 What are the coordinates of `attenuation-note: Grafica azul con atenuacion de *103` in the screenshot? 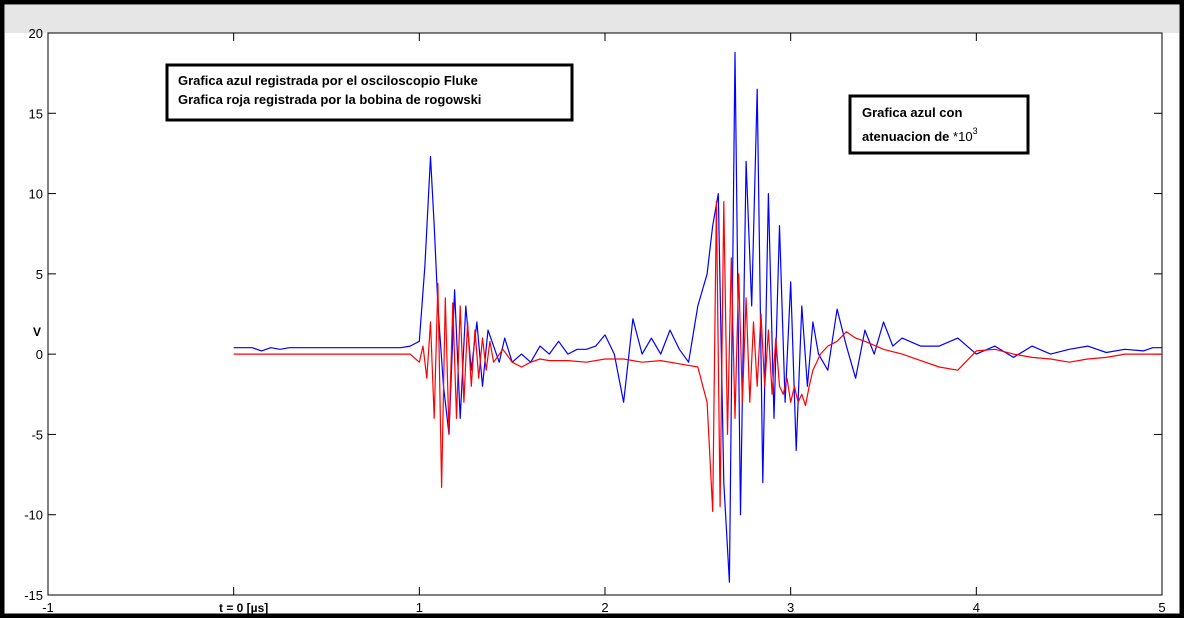 It's located at (939, 124).